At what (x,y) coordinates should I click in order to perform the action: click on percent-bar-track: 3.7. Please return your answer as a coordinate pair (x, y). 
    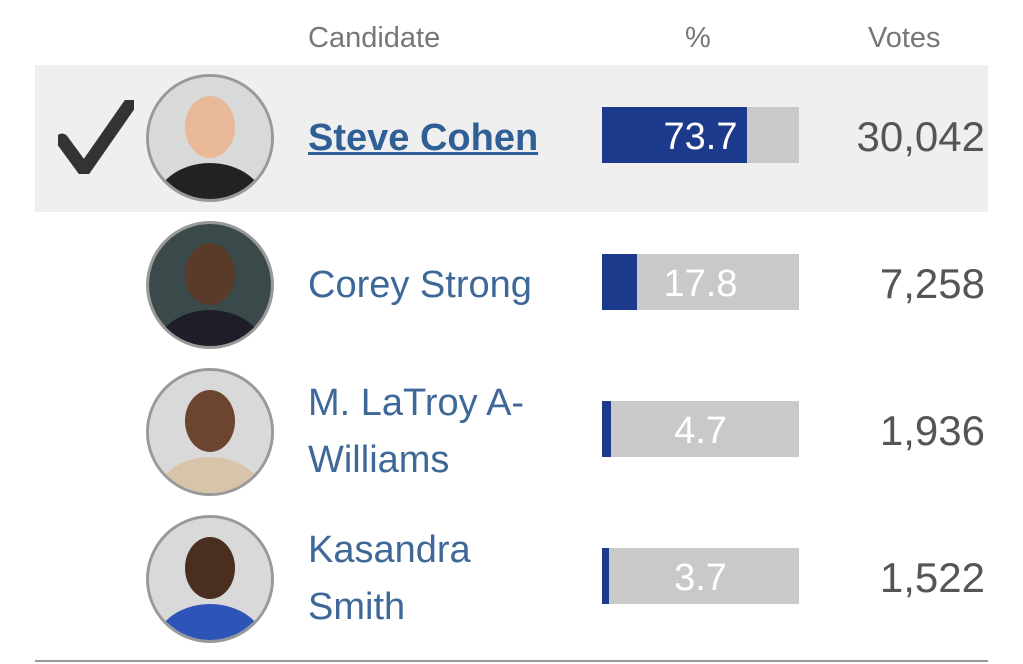
    Looking at the image, I should click on (700, 576).